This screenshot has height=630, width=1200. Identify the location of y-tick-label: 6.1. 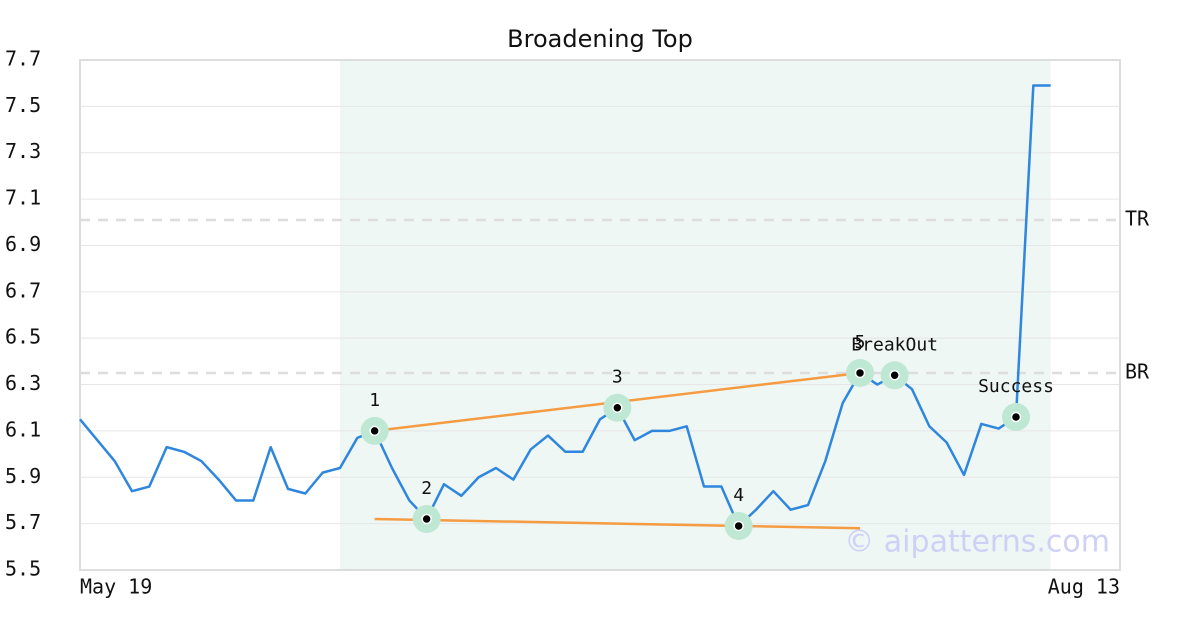
(23, 429).